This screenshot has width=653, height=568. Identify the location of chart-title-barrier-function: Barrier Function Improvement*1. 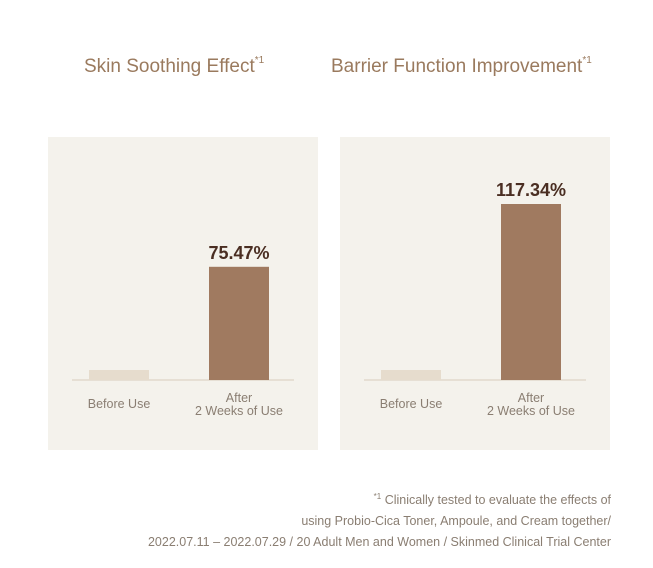
(461, 65).